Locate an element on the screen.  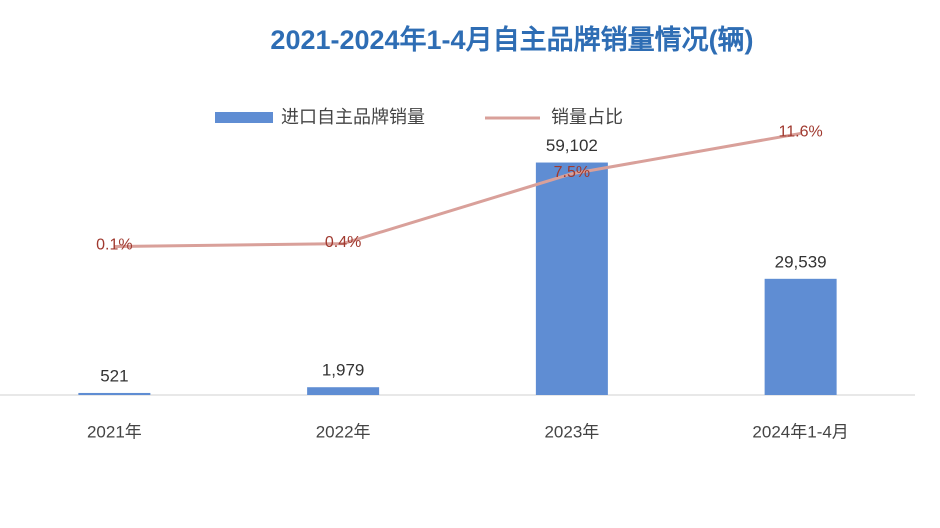
x-tick-label: 2021年 is located at coordinates (114, 431).